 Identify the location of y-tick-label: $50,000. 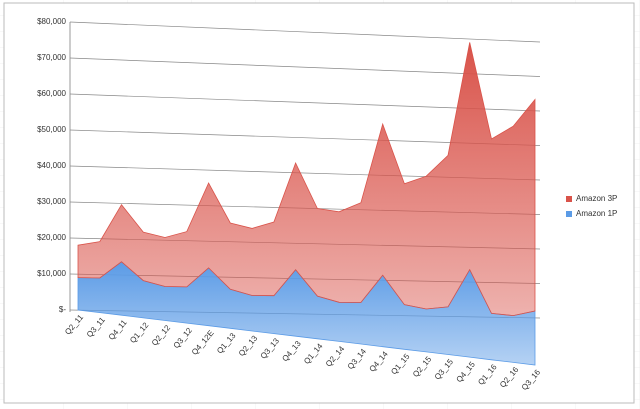
(51, 129).